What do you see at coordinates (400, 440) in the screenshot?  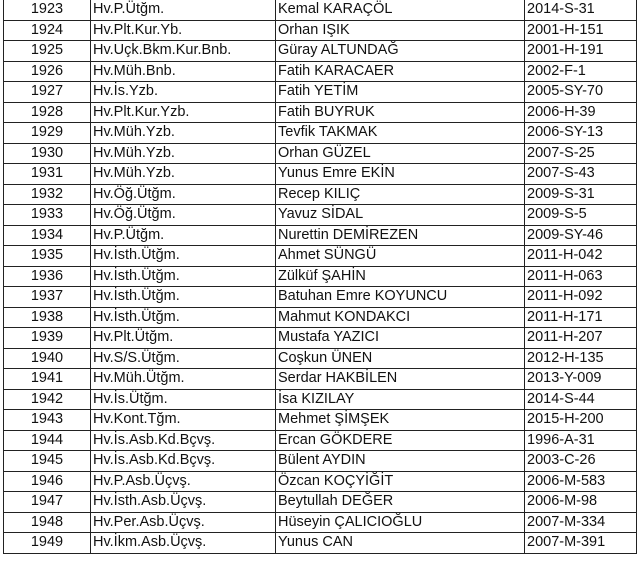 I see `full-name-cell: Ercan GÖKDERE` at bounding box center [400, 440].